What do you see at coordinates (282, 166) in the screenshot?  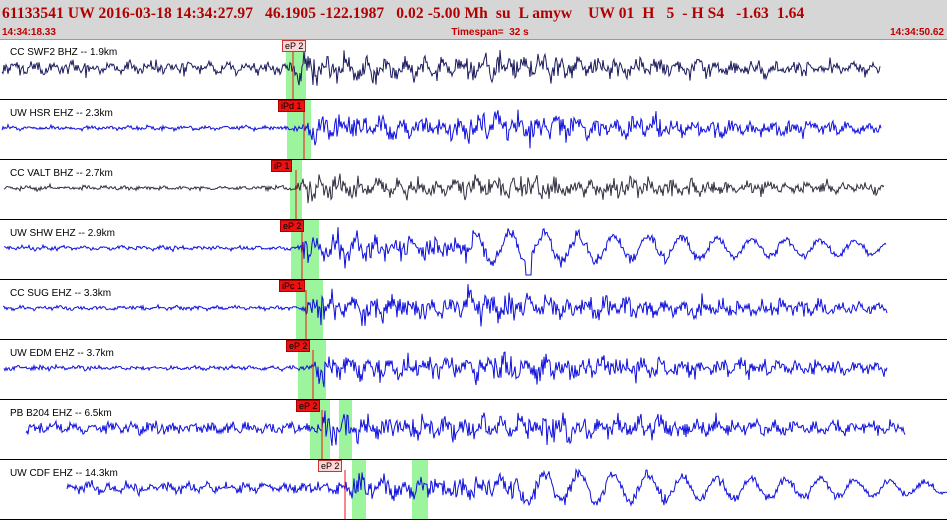 I see `pick-label-2: iP 1` at bounding box center [282, 166].